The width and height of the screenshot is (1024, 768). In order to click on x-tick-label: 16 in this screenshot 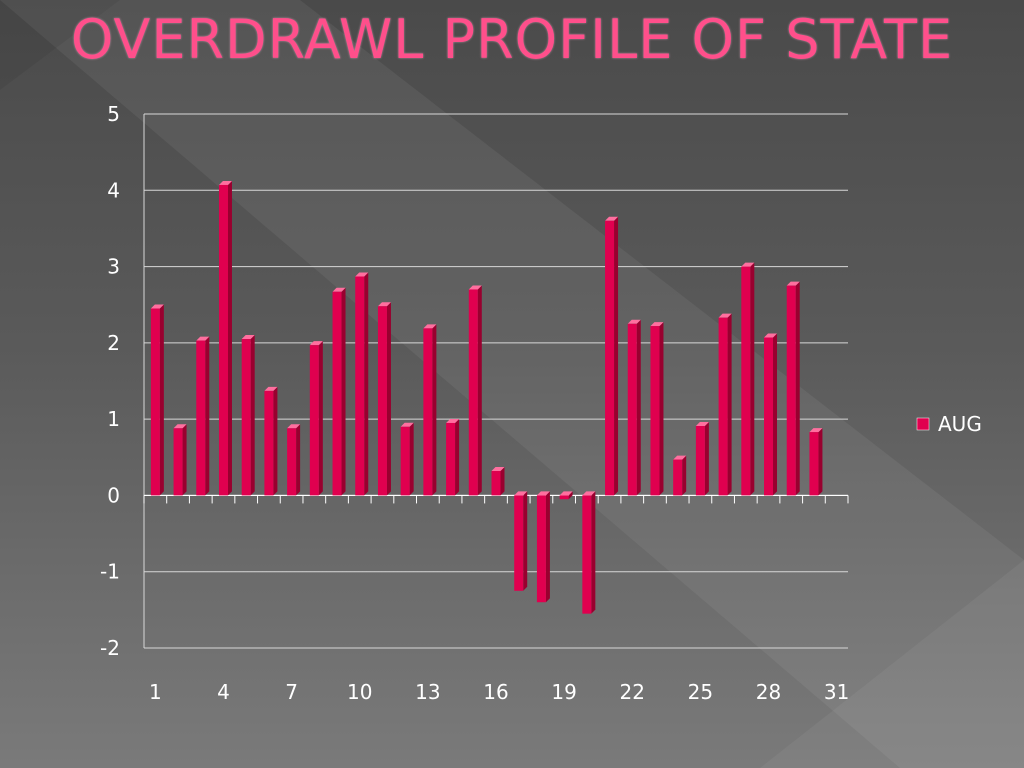, I will do `click(495, 692)`.